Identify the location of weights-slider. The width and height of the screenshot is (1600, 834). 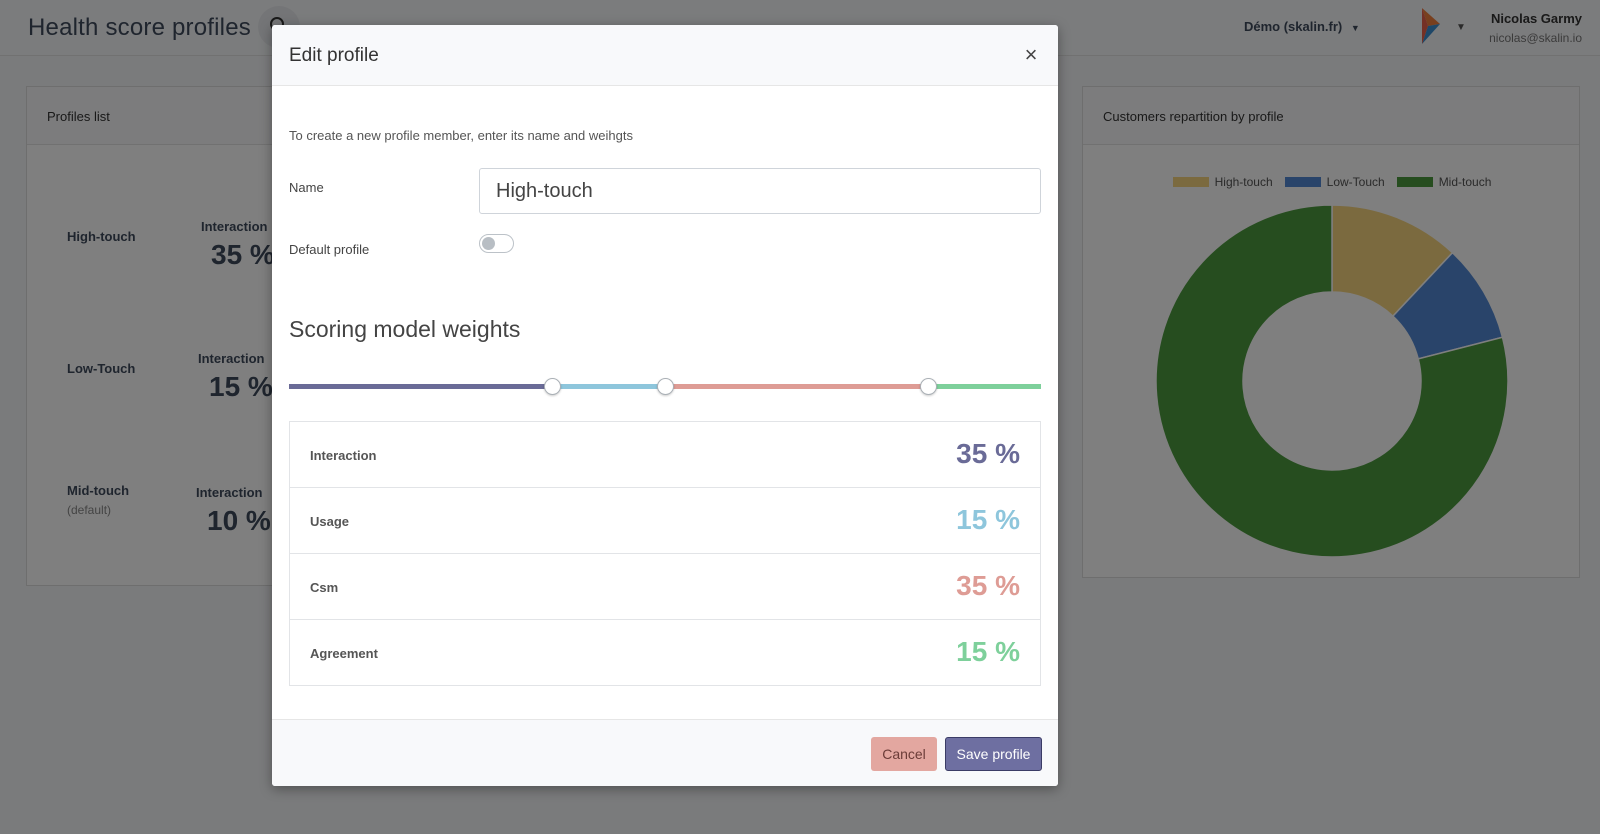
(665, 386).